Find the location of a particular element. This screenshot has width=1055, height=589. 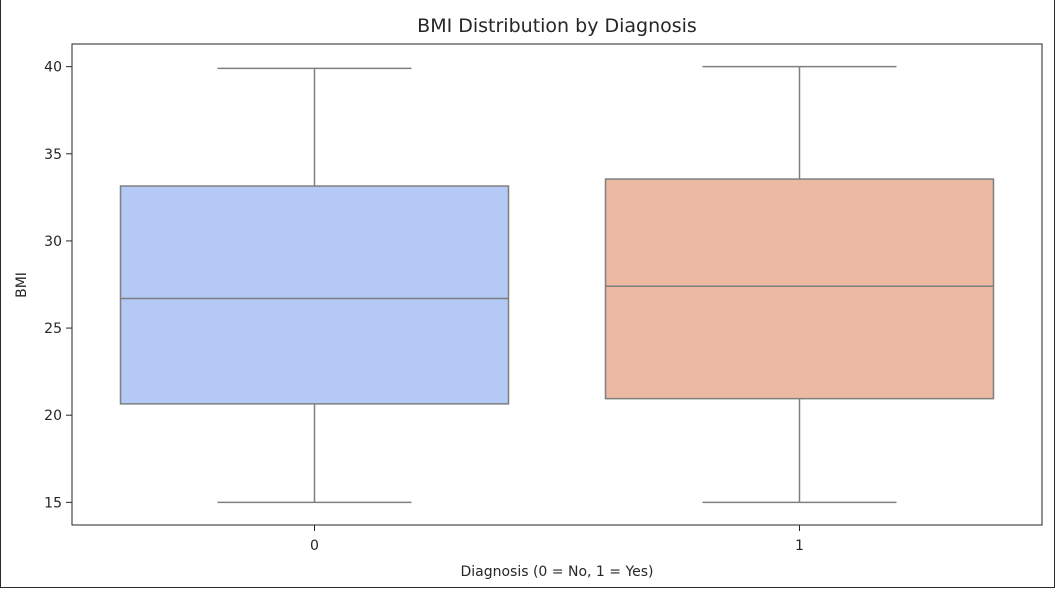

y-tick-label: 15 is located at coordinates (53, 503).